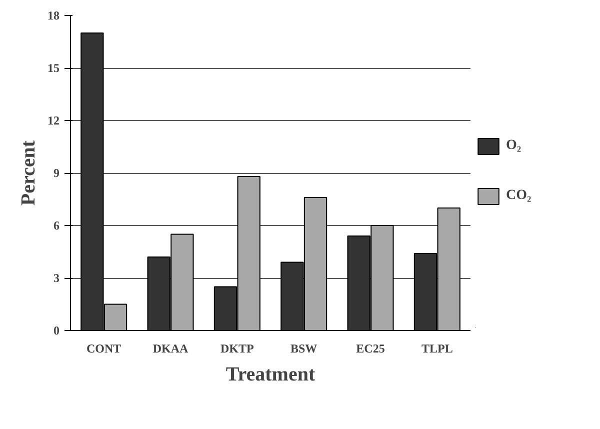  Describe the element at coordinates (170, 349) in the screenshot. I see `x-tick-label: DKAA` at that location.